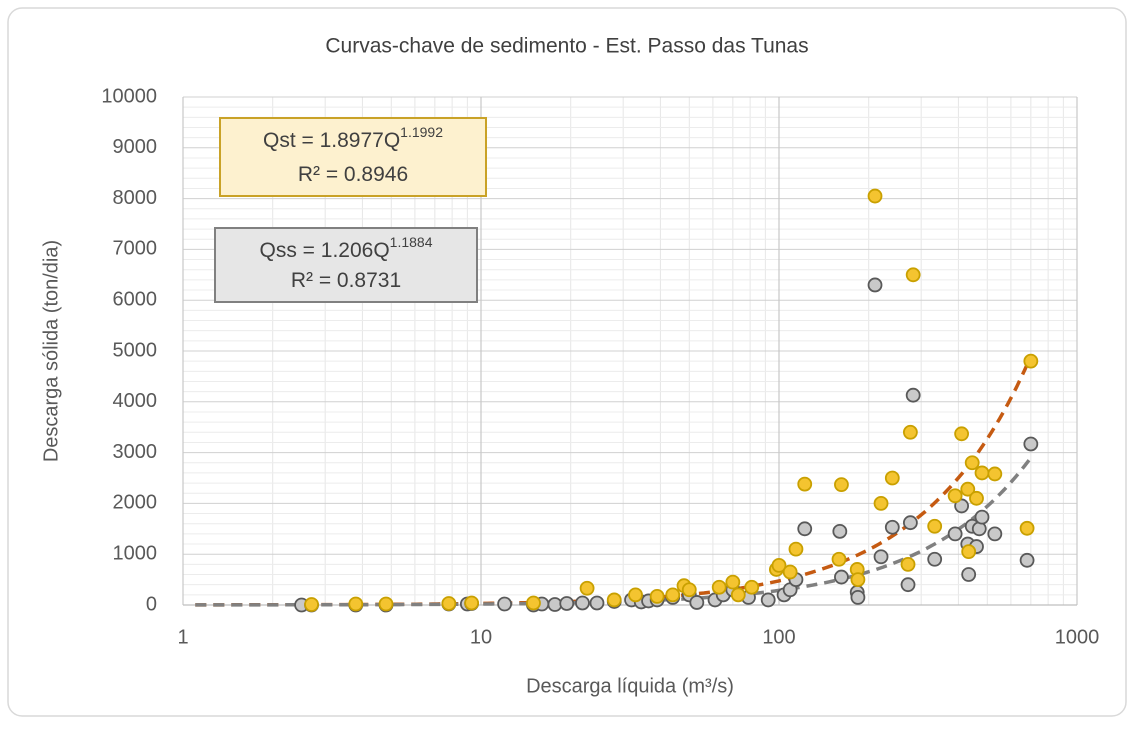  I want to click on x-tick-label: 10, so click(481, 637).